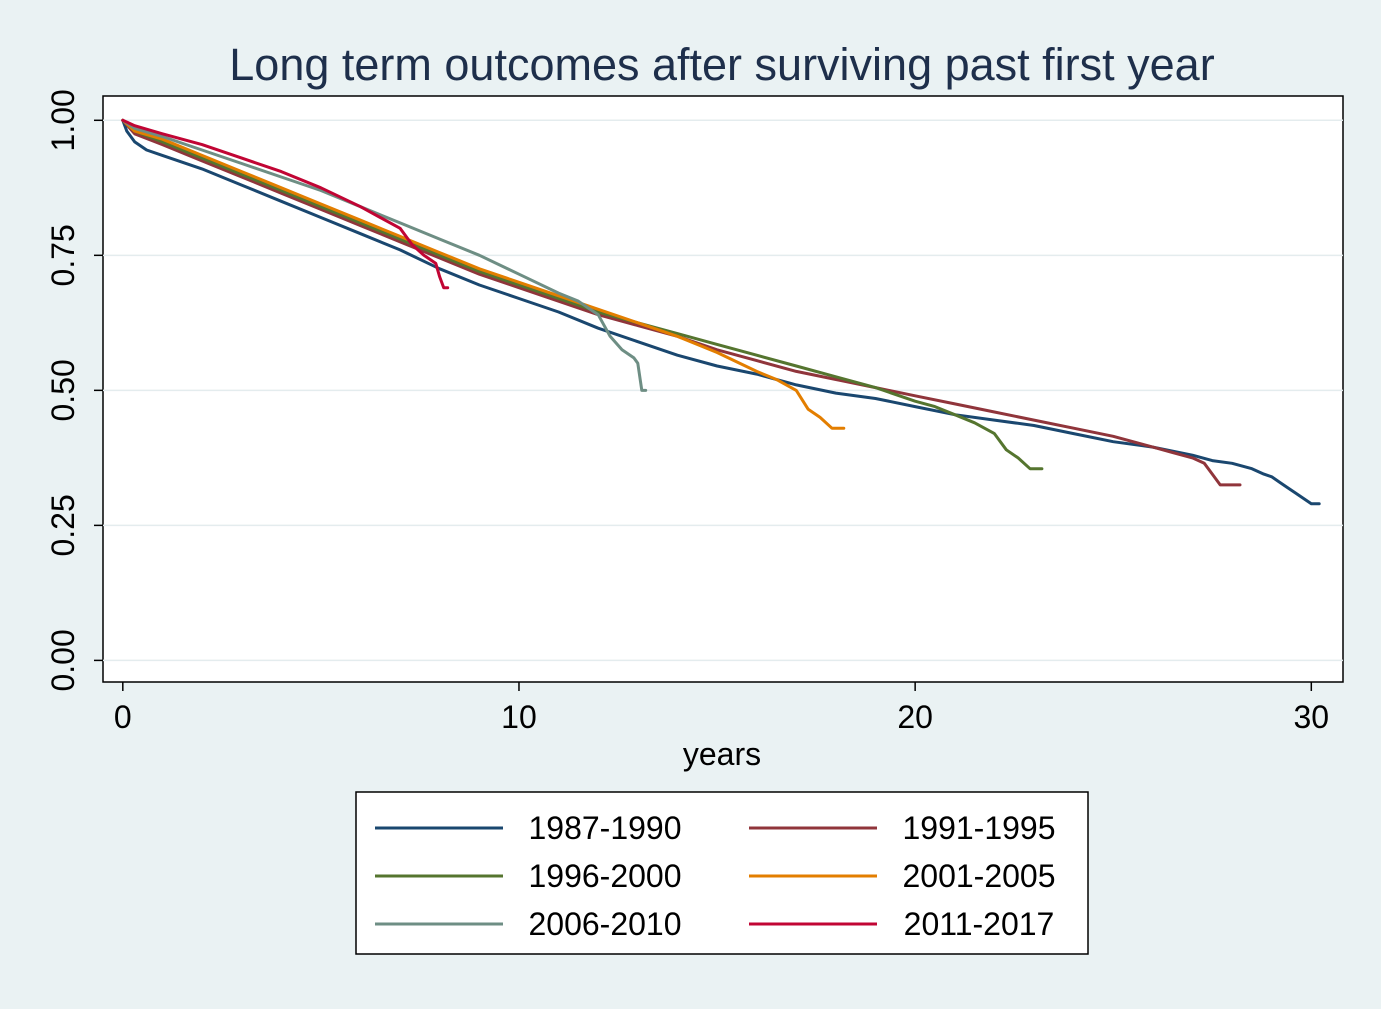 The image size is (1381, 1009). Describe the element at coordinates (63, 255) in the screenshot. I see `y-tick-label: 0.75` at that location.